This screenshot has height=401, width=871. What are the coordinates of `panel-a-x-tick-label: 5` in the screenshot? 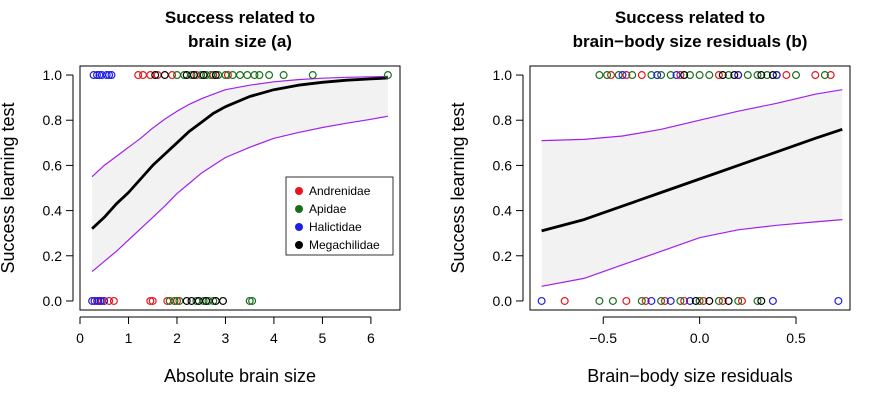 It's located at (323, 338).